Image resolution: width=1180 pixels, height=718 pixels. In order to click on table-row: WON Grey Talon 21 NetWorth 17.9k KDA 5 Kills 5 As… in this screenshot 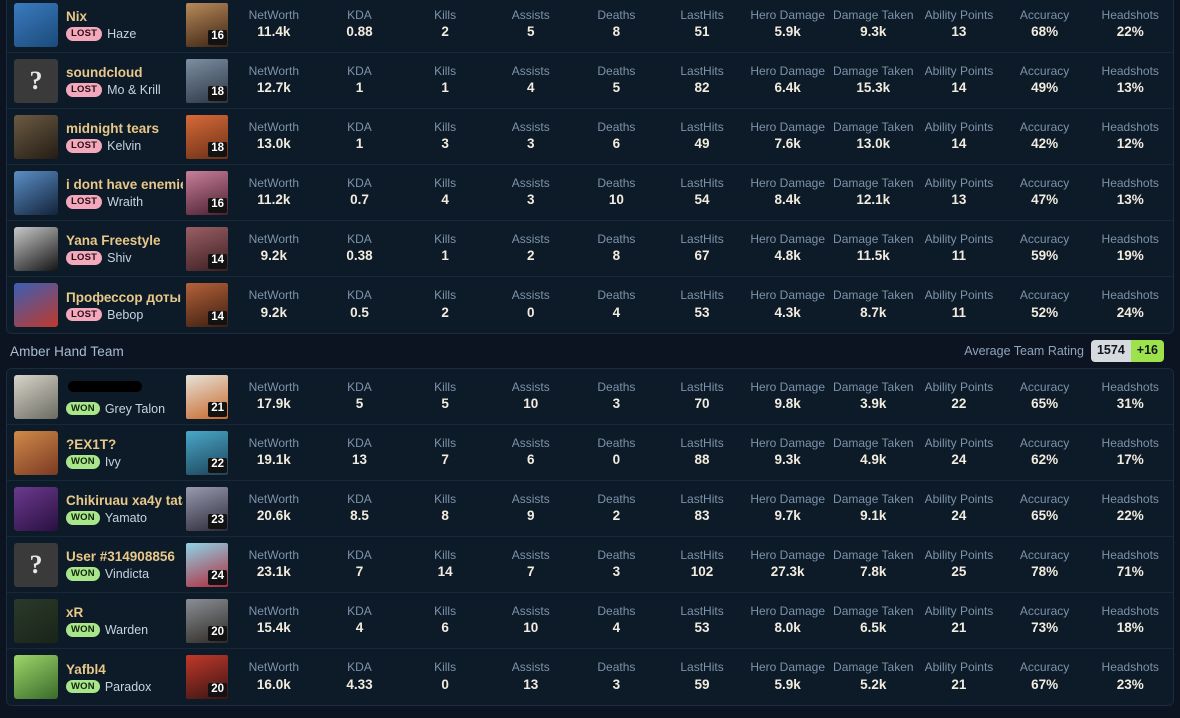, I will do `click(590, 397)`.